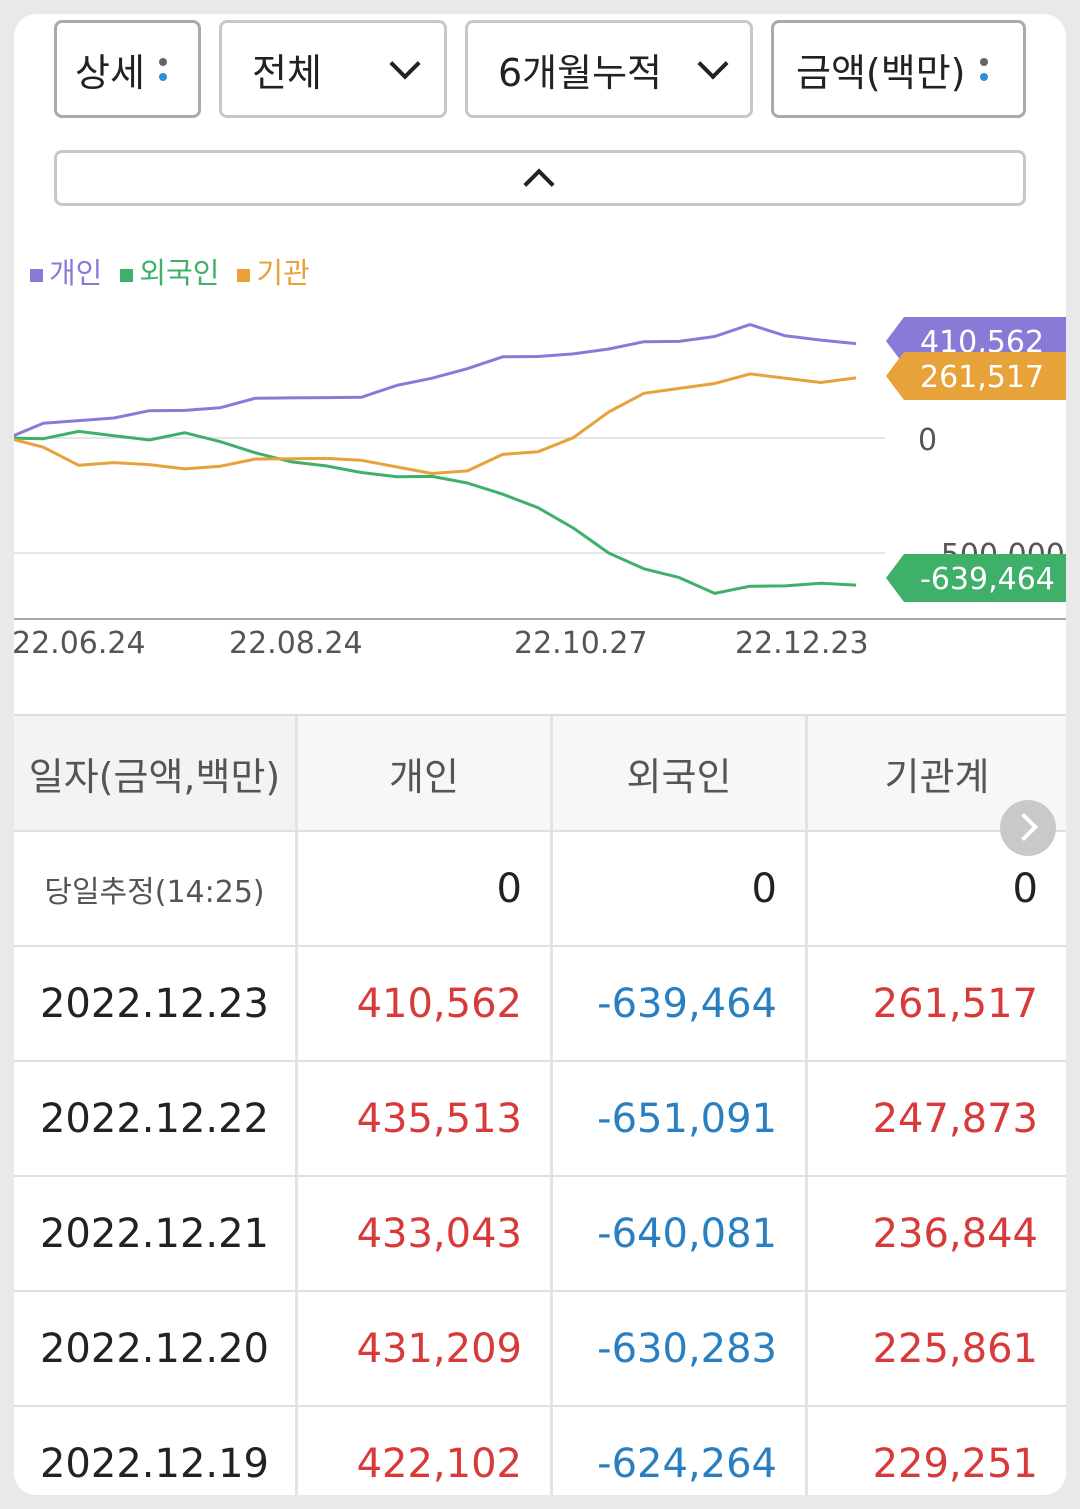 Image resolution: width=1080 pixels, height=1509 pixels. What do you see at coordinates (80, 643) in the screenshot?
I see `x-tick-label: 22.06.24` at bounding box center [80, 643].